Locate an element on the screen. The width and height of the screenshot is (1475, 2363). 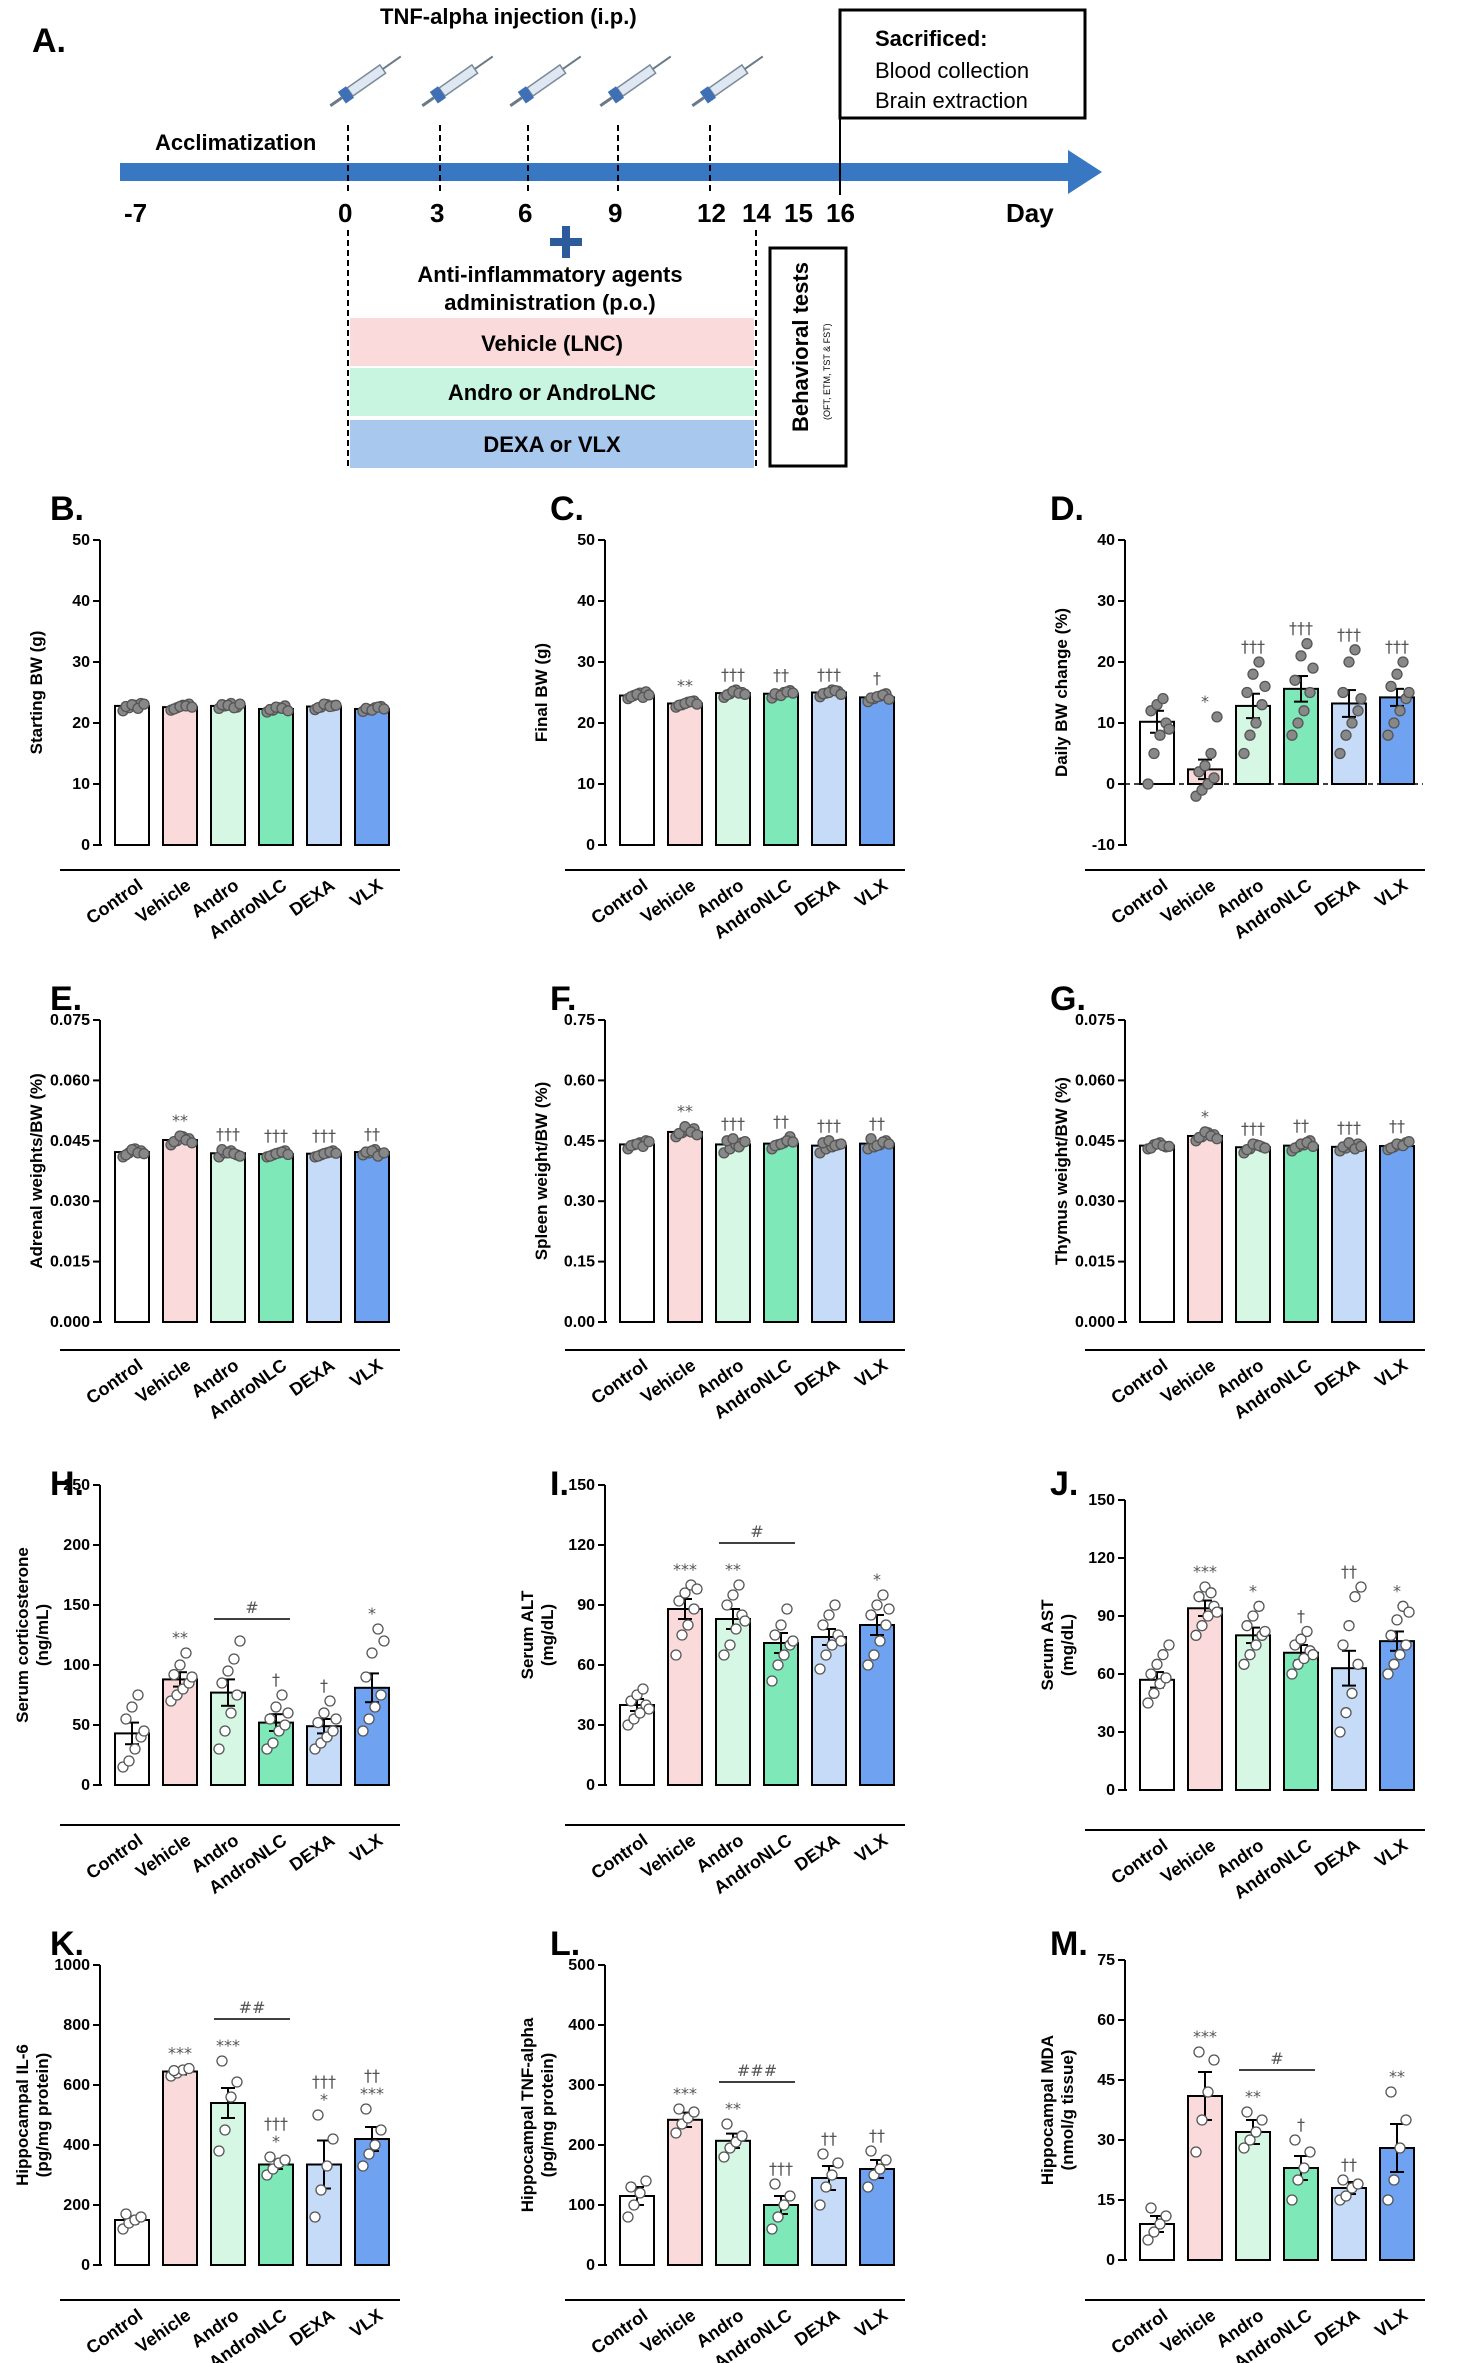
syringe-icon is located at coordinates (365, 81).